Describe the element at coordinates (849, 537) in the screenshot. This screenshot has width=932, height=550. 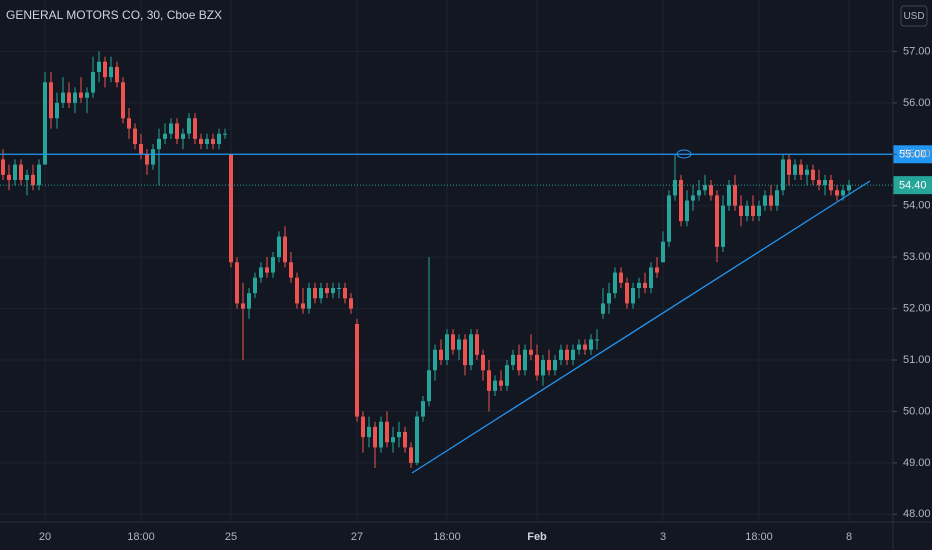
I see `x-tick-label: 8` at that location.